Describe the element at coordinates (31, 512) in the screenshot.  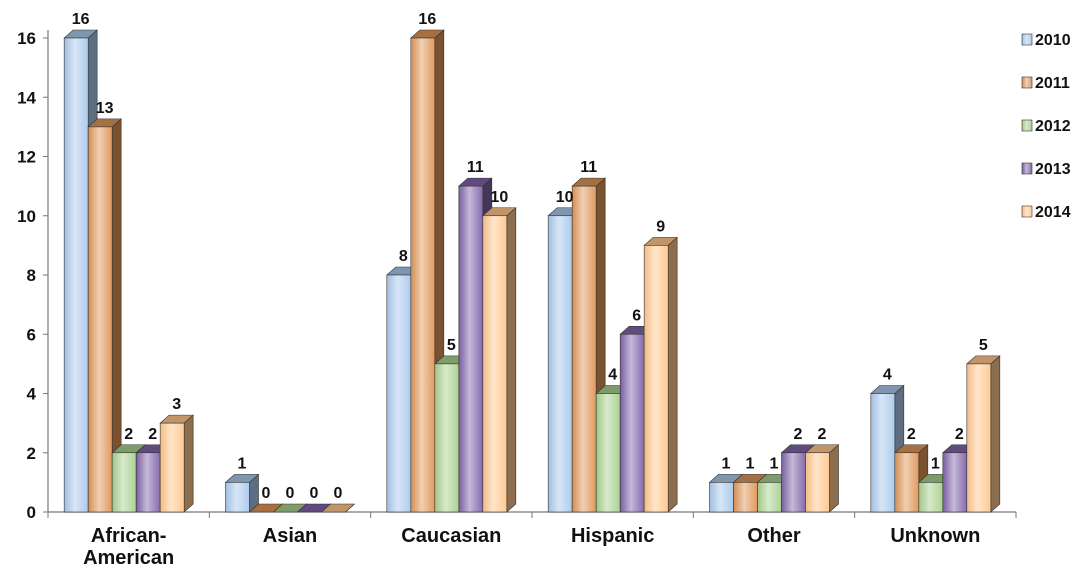
I see `y-tick-label: 0` at that location.